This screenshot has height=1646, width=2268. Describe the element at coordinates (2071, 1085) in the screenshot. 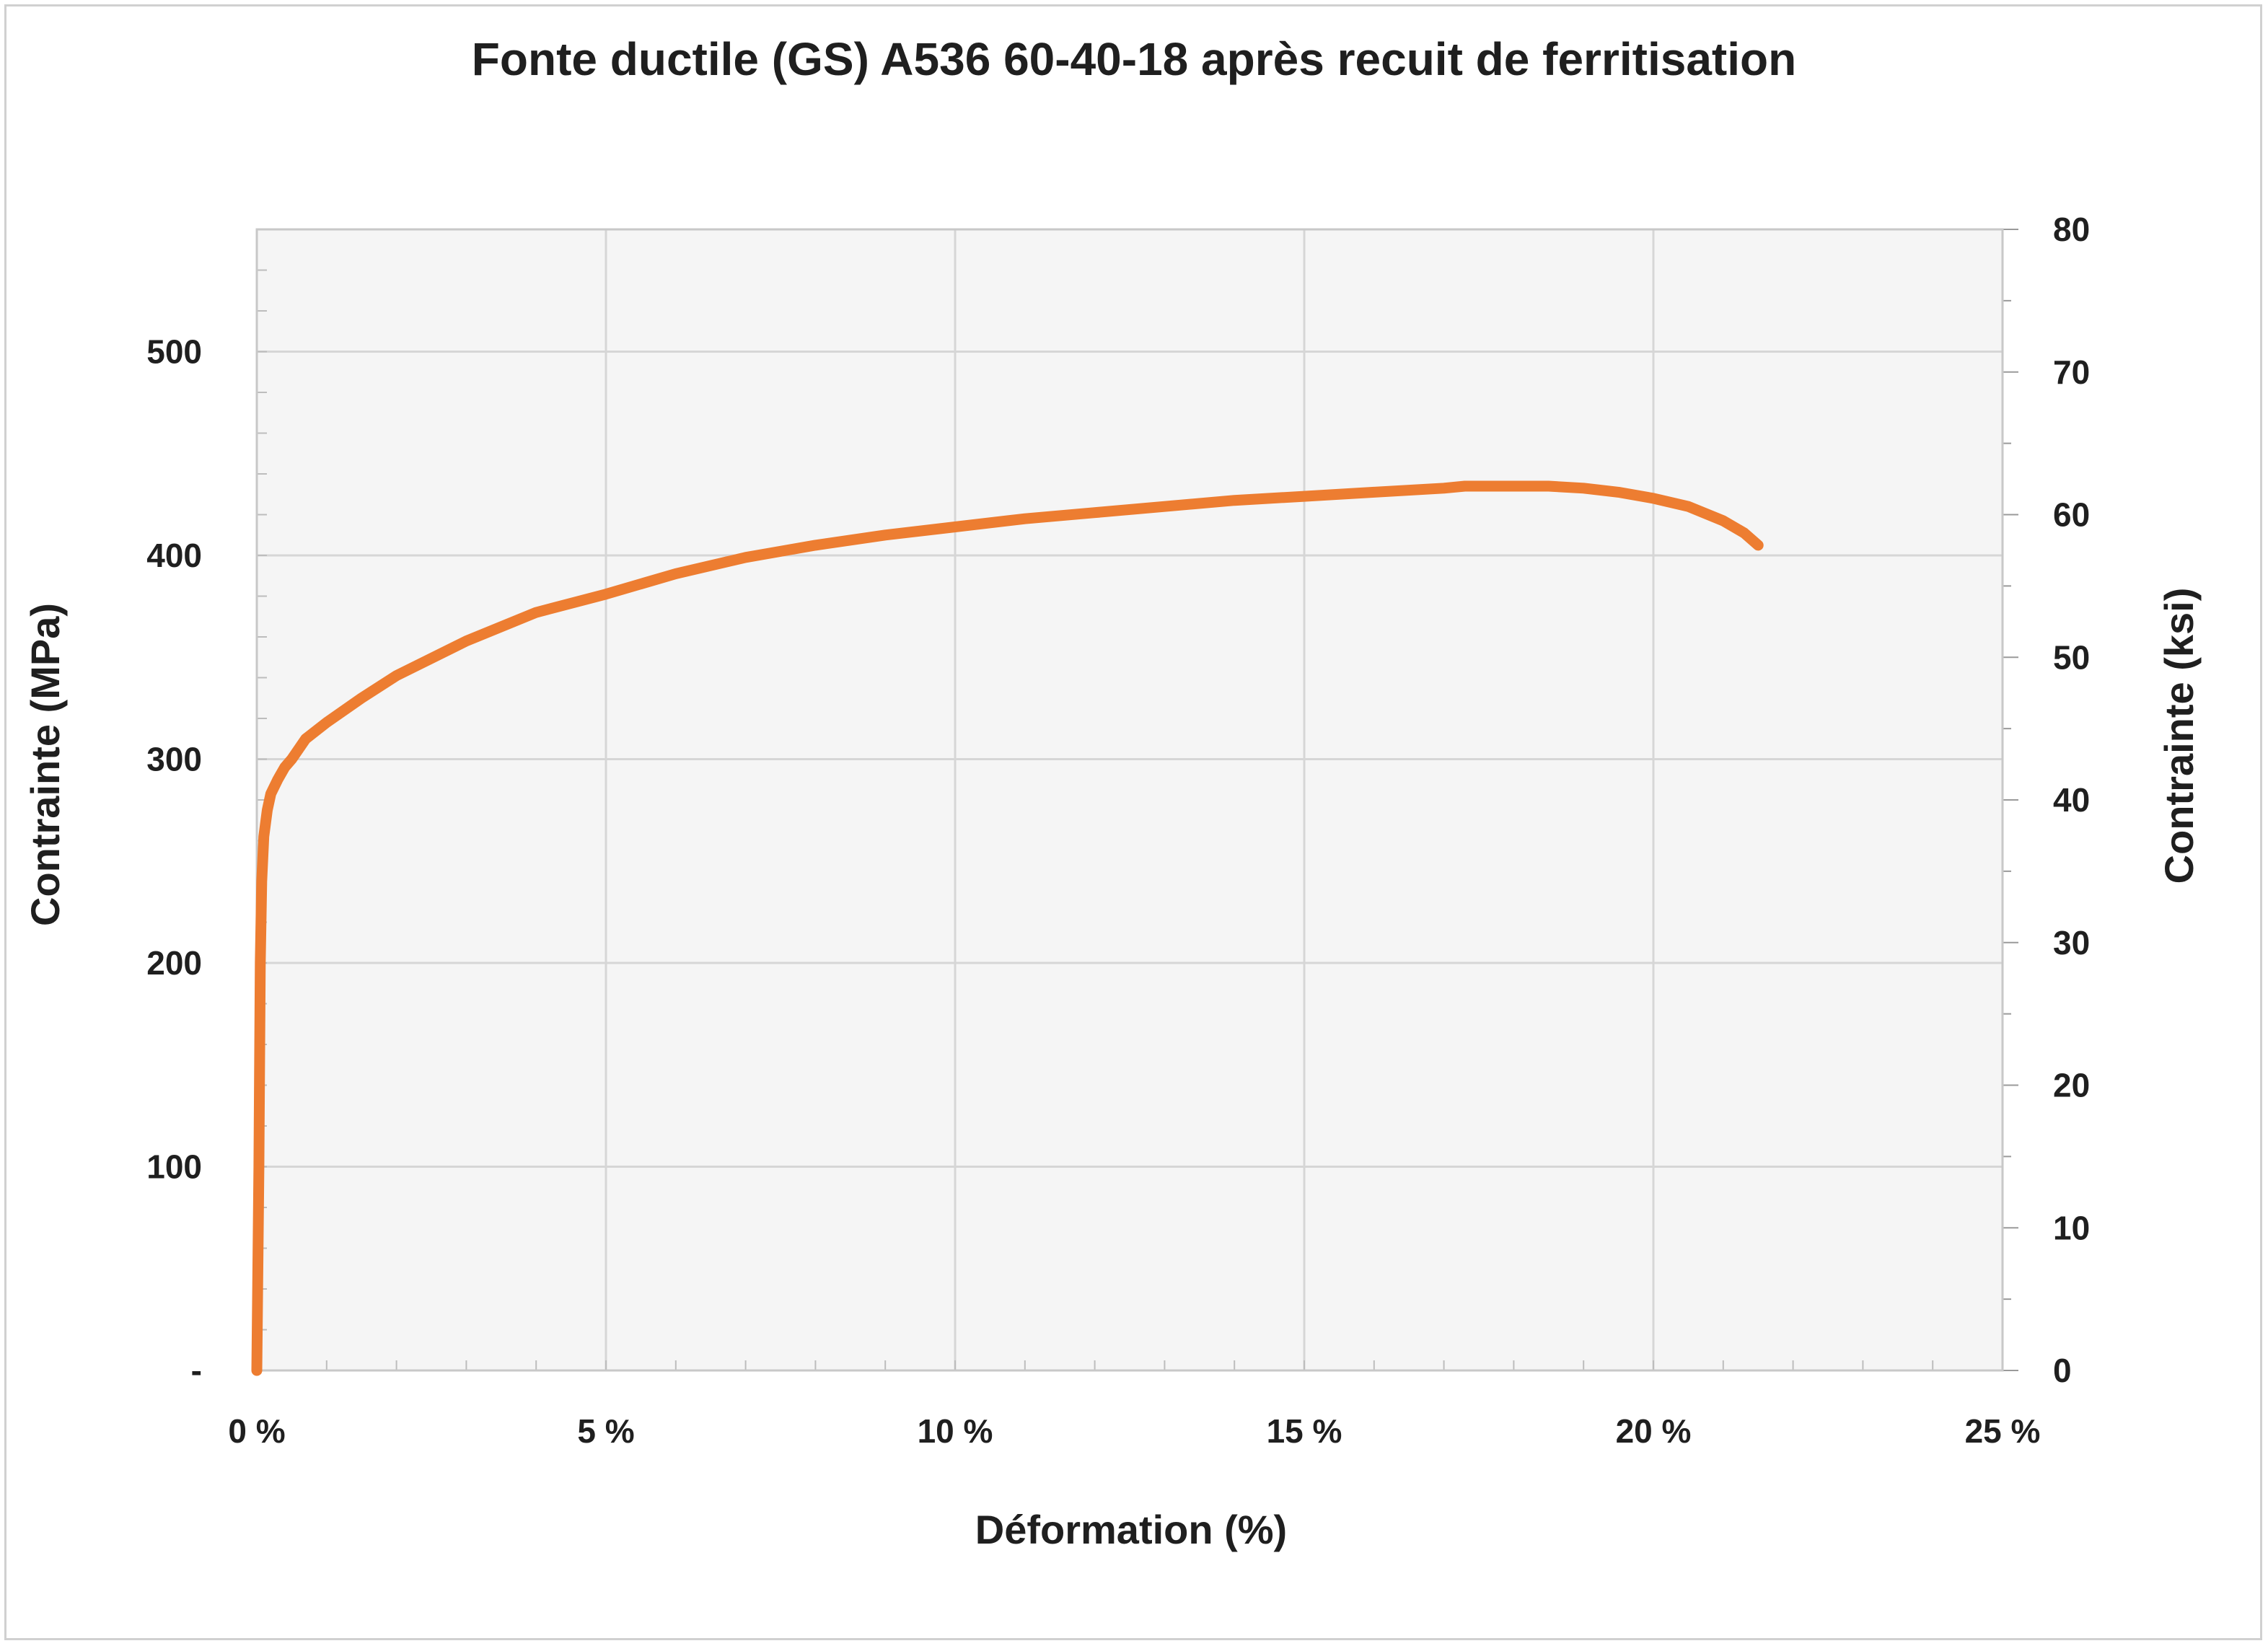

I see `y2-tick-label: 20` at that location.